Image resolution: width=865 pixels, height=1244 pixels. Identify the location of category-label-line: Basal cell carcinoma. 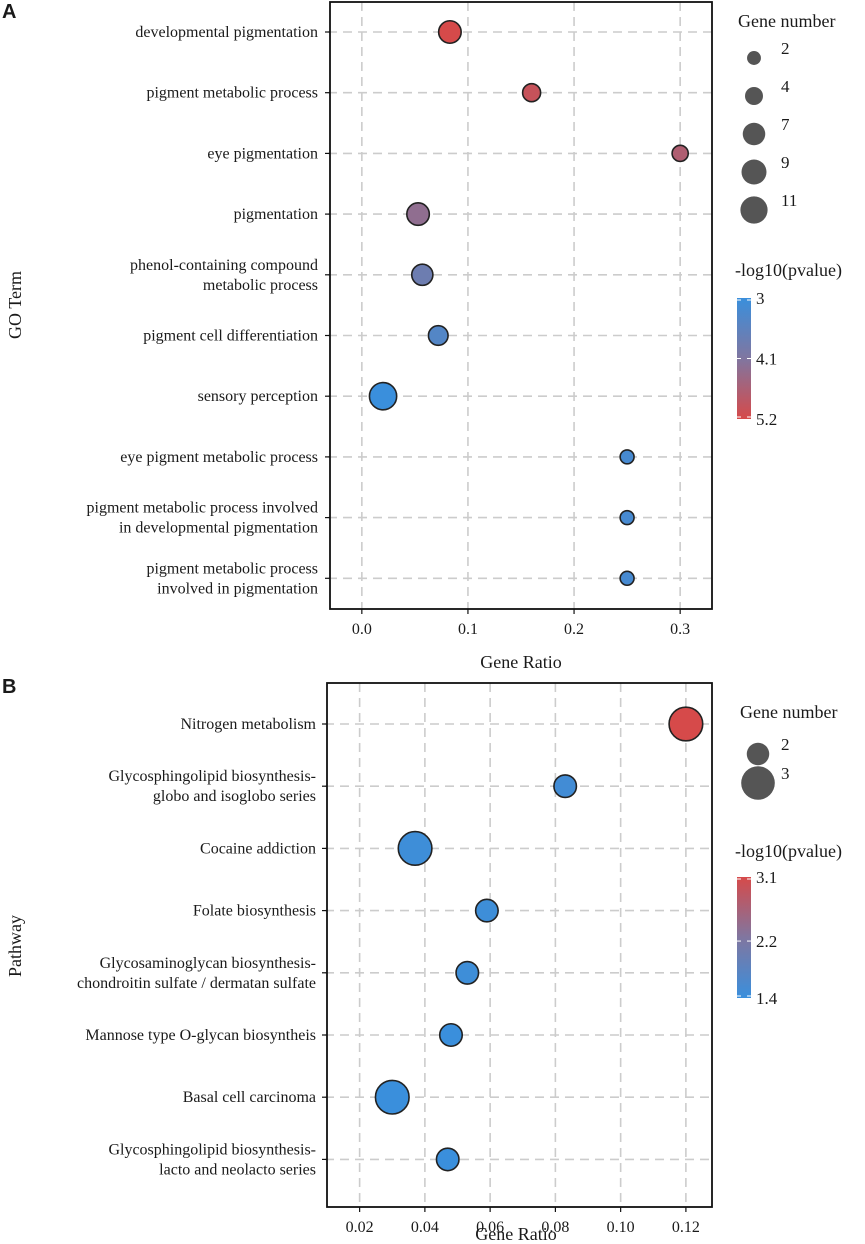
(249, 1097).